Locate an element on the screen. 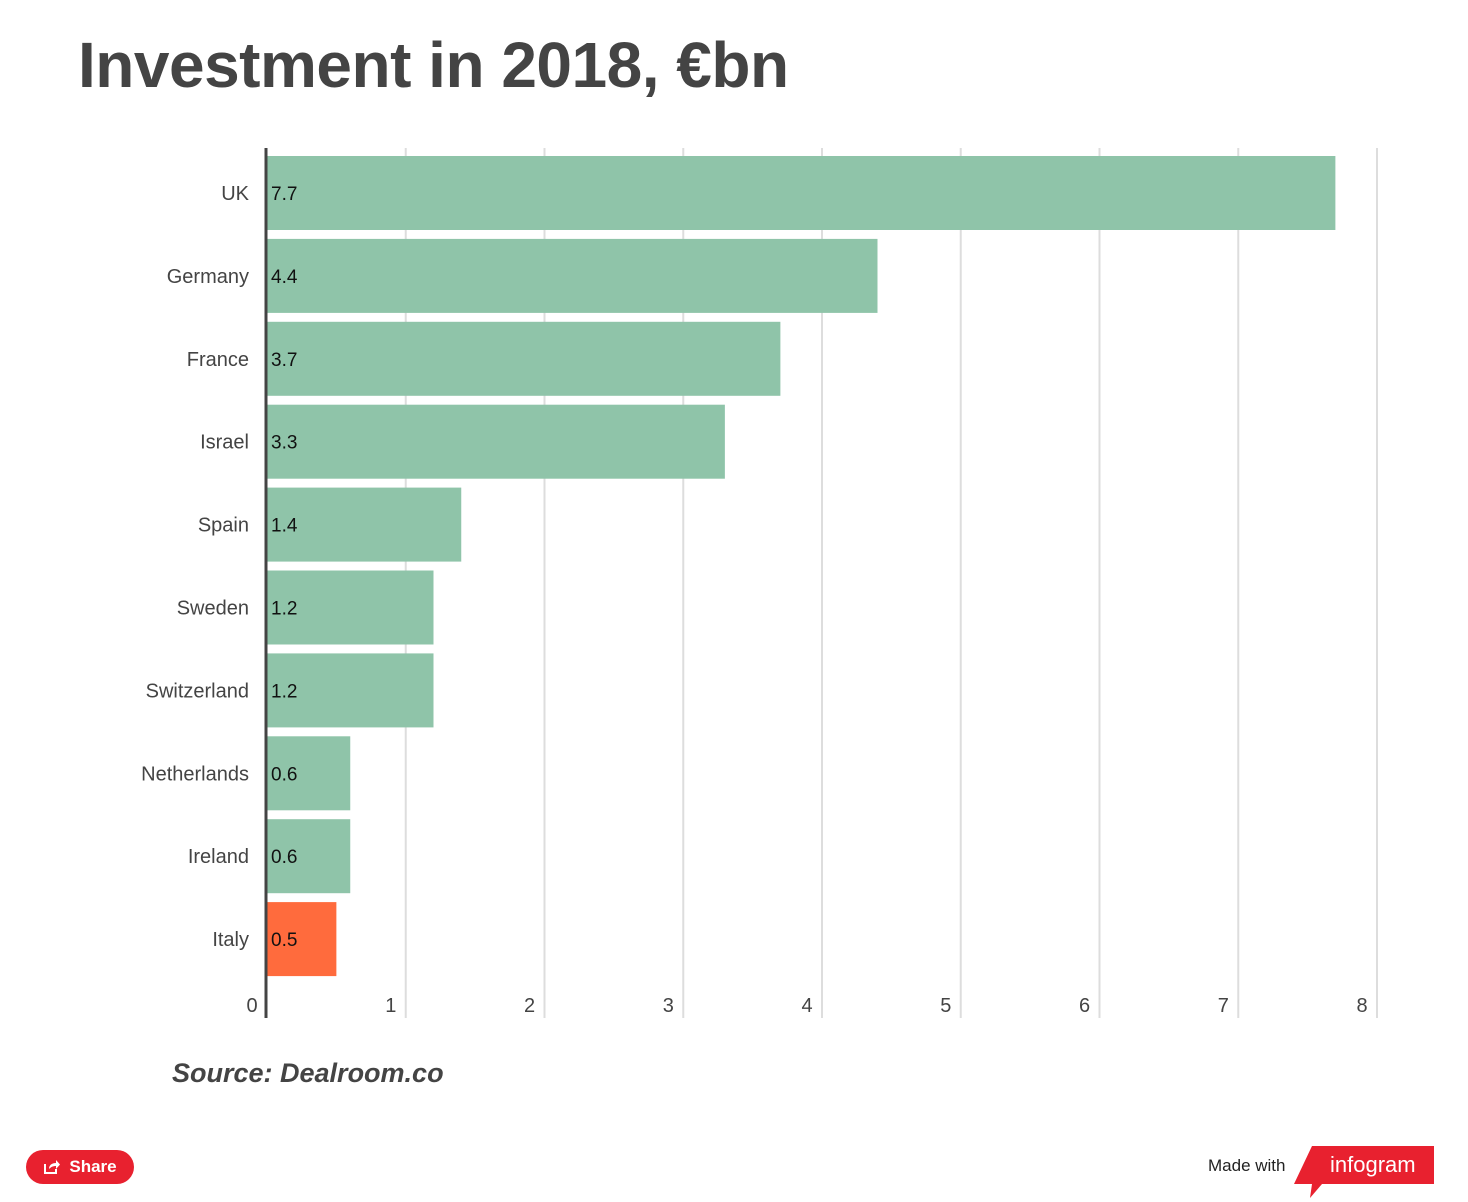  x-tick-label: 2 is located at coordinates (529, 1006).